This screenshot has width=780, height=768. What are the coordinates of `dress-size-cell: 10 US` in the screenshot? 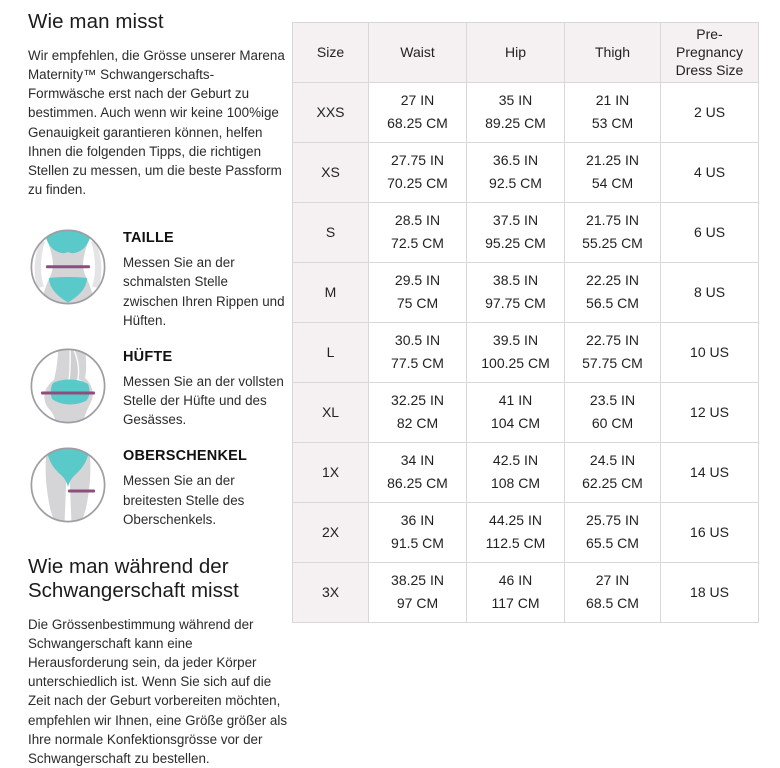 It's located at (709, 352).